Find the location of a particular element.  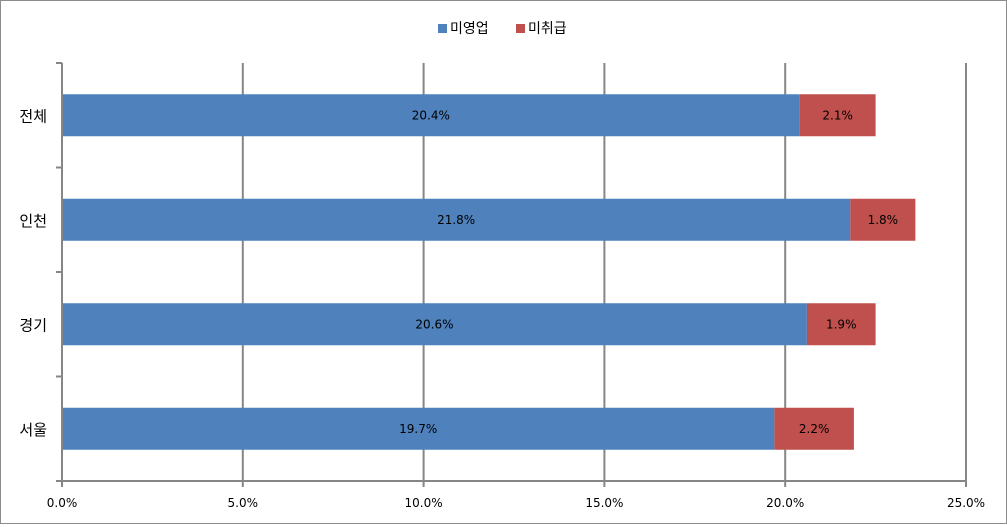

data-label-0-1: 21.8% is located at coordinates (456, 220).